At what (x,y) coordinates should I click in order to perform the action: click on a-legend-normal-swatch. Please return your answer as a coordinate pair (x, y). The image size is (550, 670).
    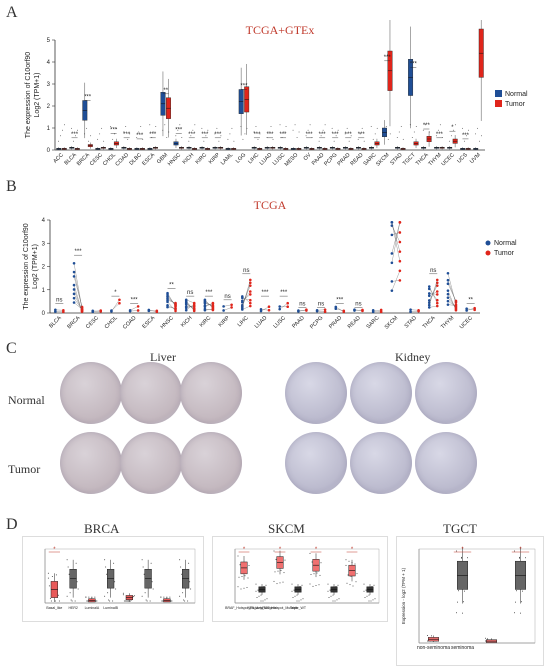
    Looking at the image, I should click on (498, 93).